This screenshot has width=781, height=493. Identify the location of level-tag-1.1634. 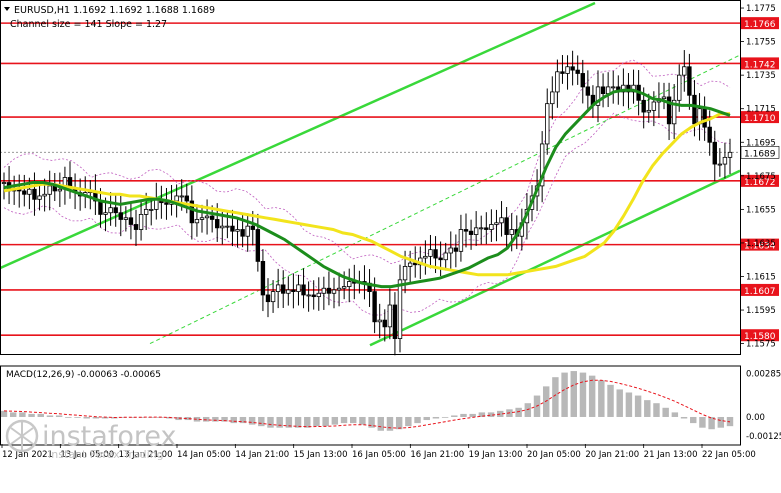
(760, 244).